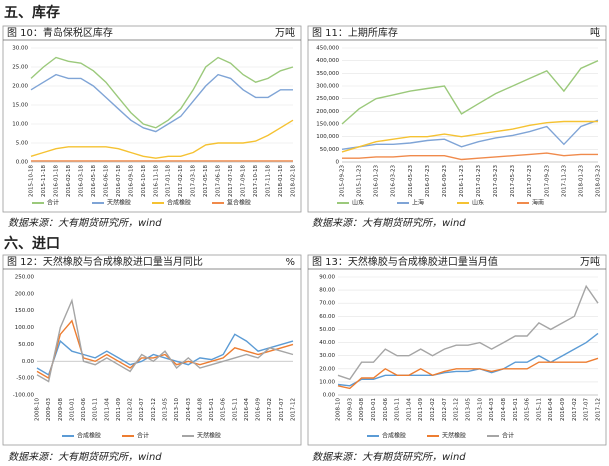 The width and height of the screenshot is (609, 466). I want to click on x-tick-label: 2016-10-18, so click(144, 181).